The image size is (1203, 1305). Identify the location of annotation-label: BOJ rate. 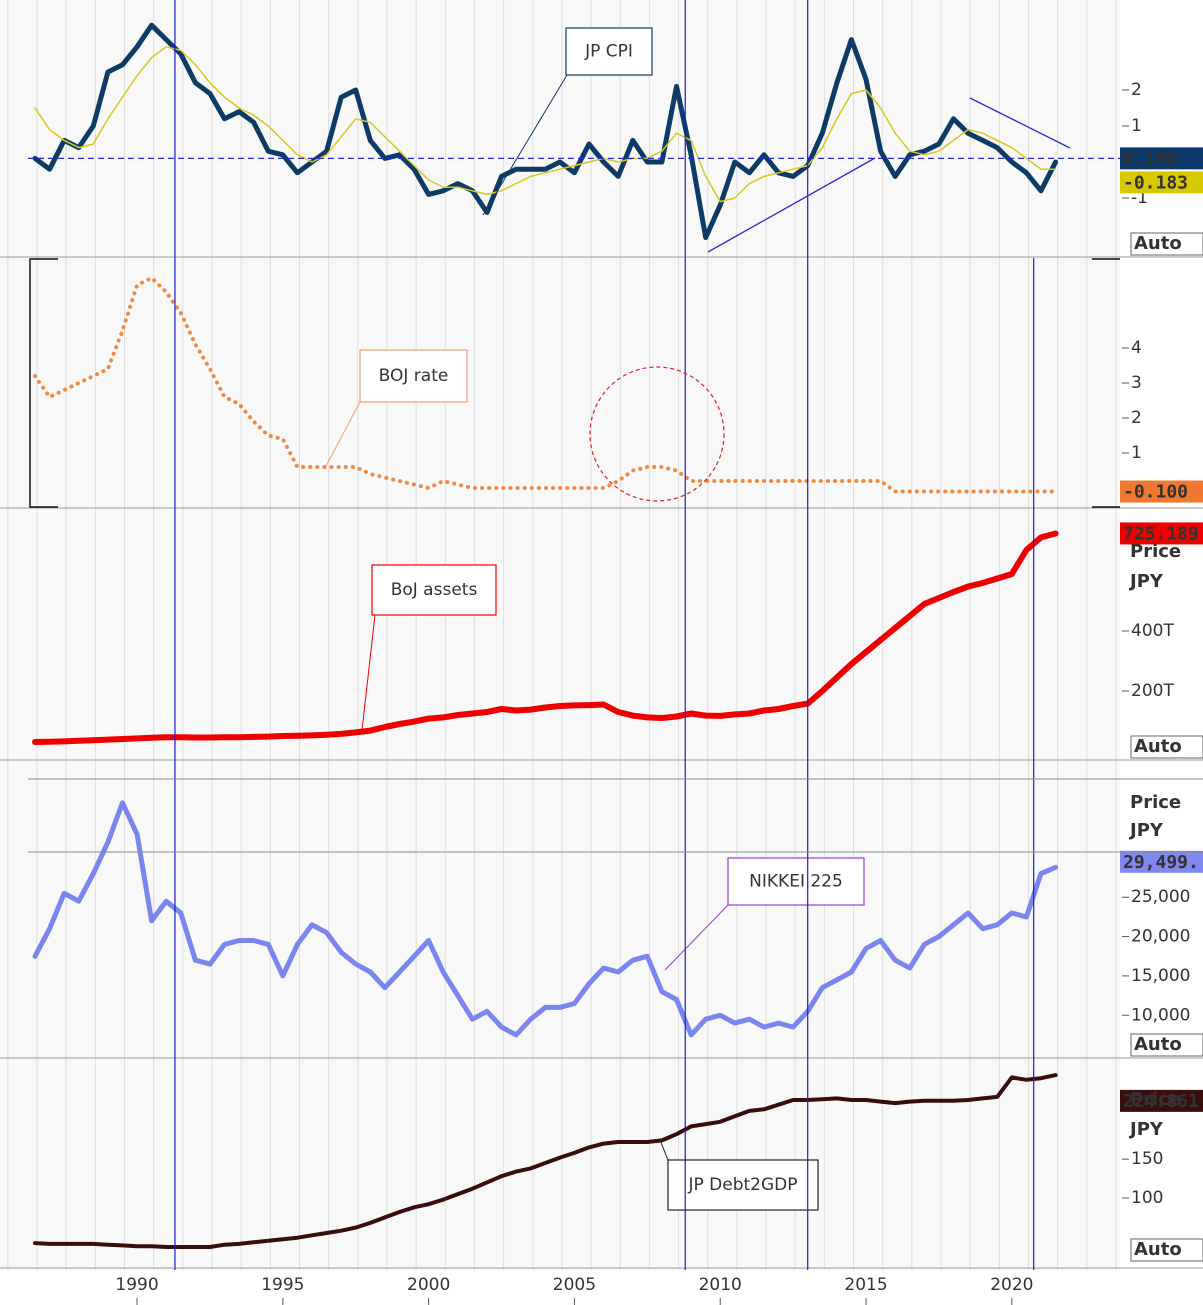
(414, 376).